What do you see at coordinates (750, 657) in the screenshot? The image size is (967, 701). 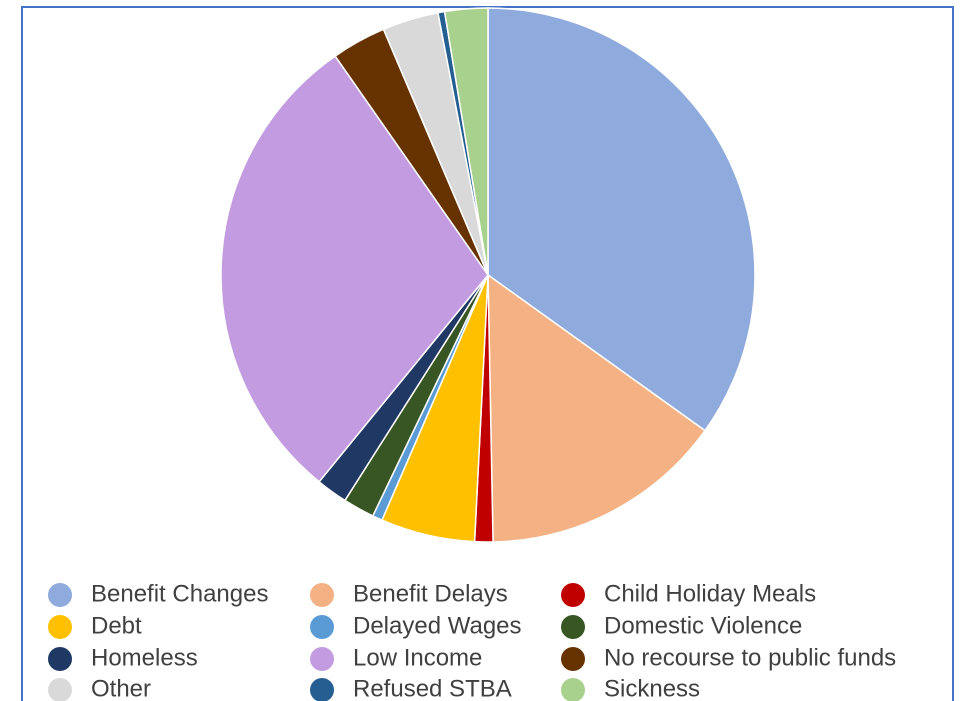 I see `legend-label: No recourse to public funds` at bounding box center [750, 657].